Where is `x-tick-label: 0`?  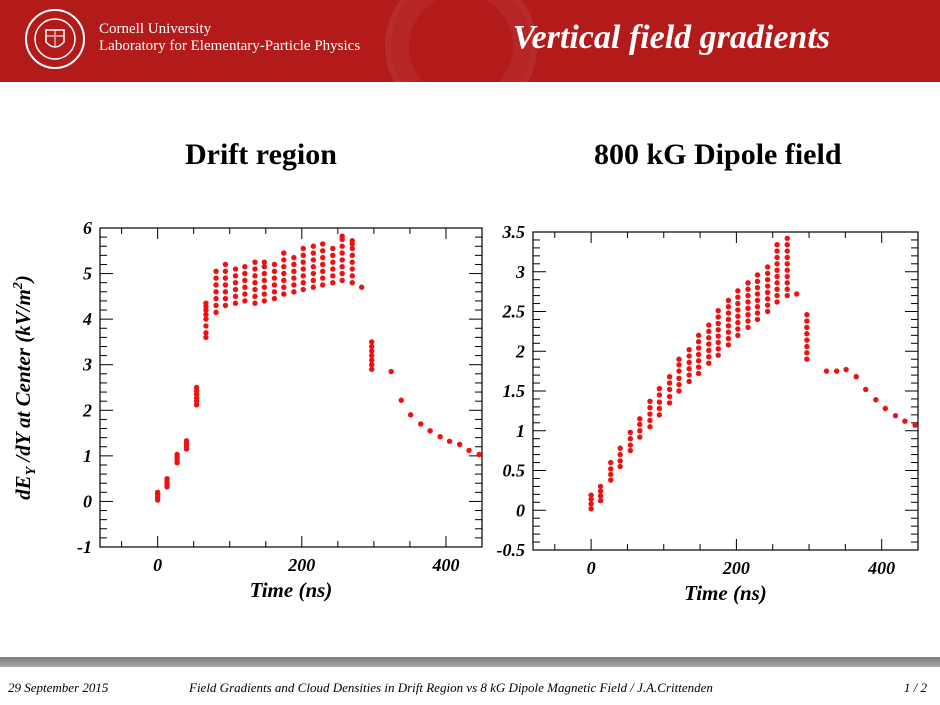
x-tick-label: 0 is located at coordinates (591, 568).